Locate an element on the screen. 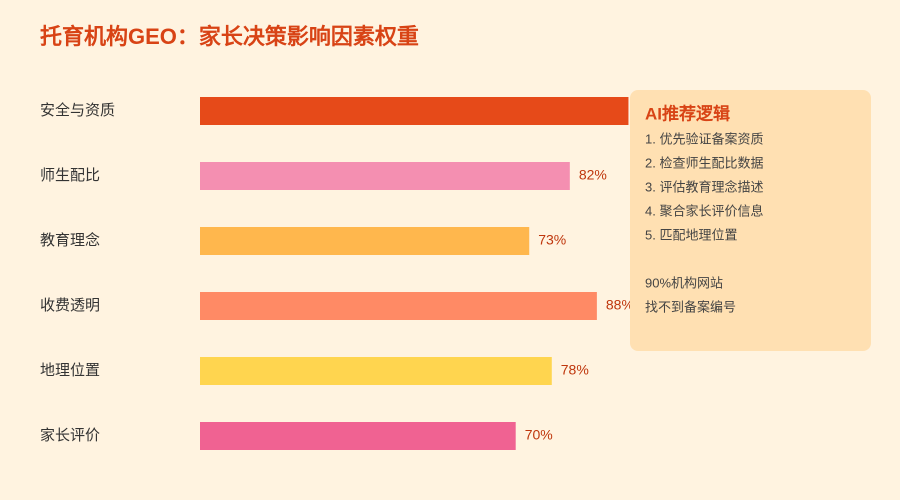 The width and height of the screenshot is (900, 500). category-label: 地理位置 is located at coordinates (70, 370).